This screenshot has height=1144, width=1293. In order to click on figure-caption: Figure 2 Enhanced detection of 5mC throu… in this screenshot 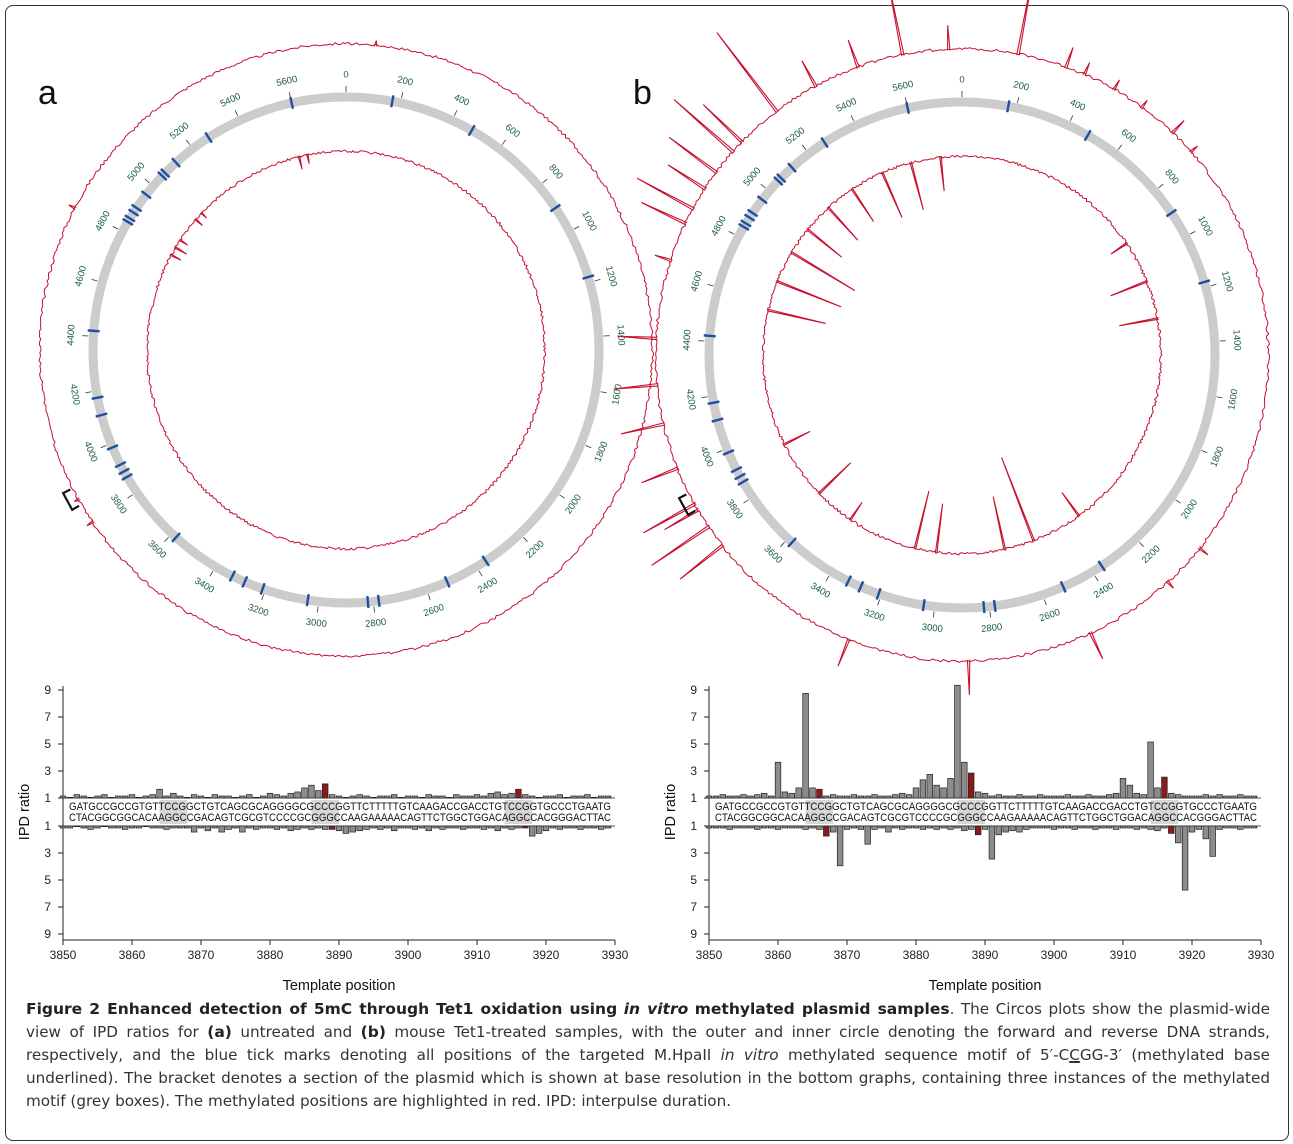, I will do `click(648, 1055)`.